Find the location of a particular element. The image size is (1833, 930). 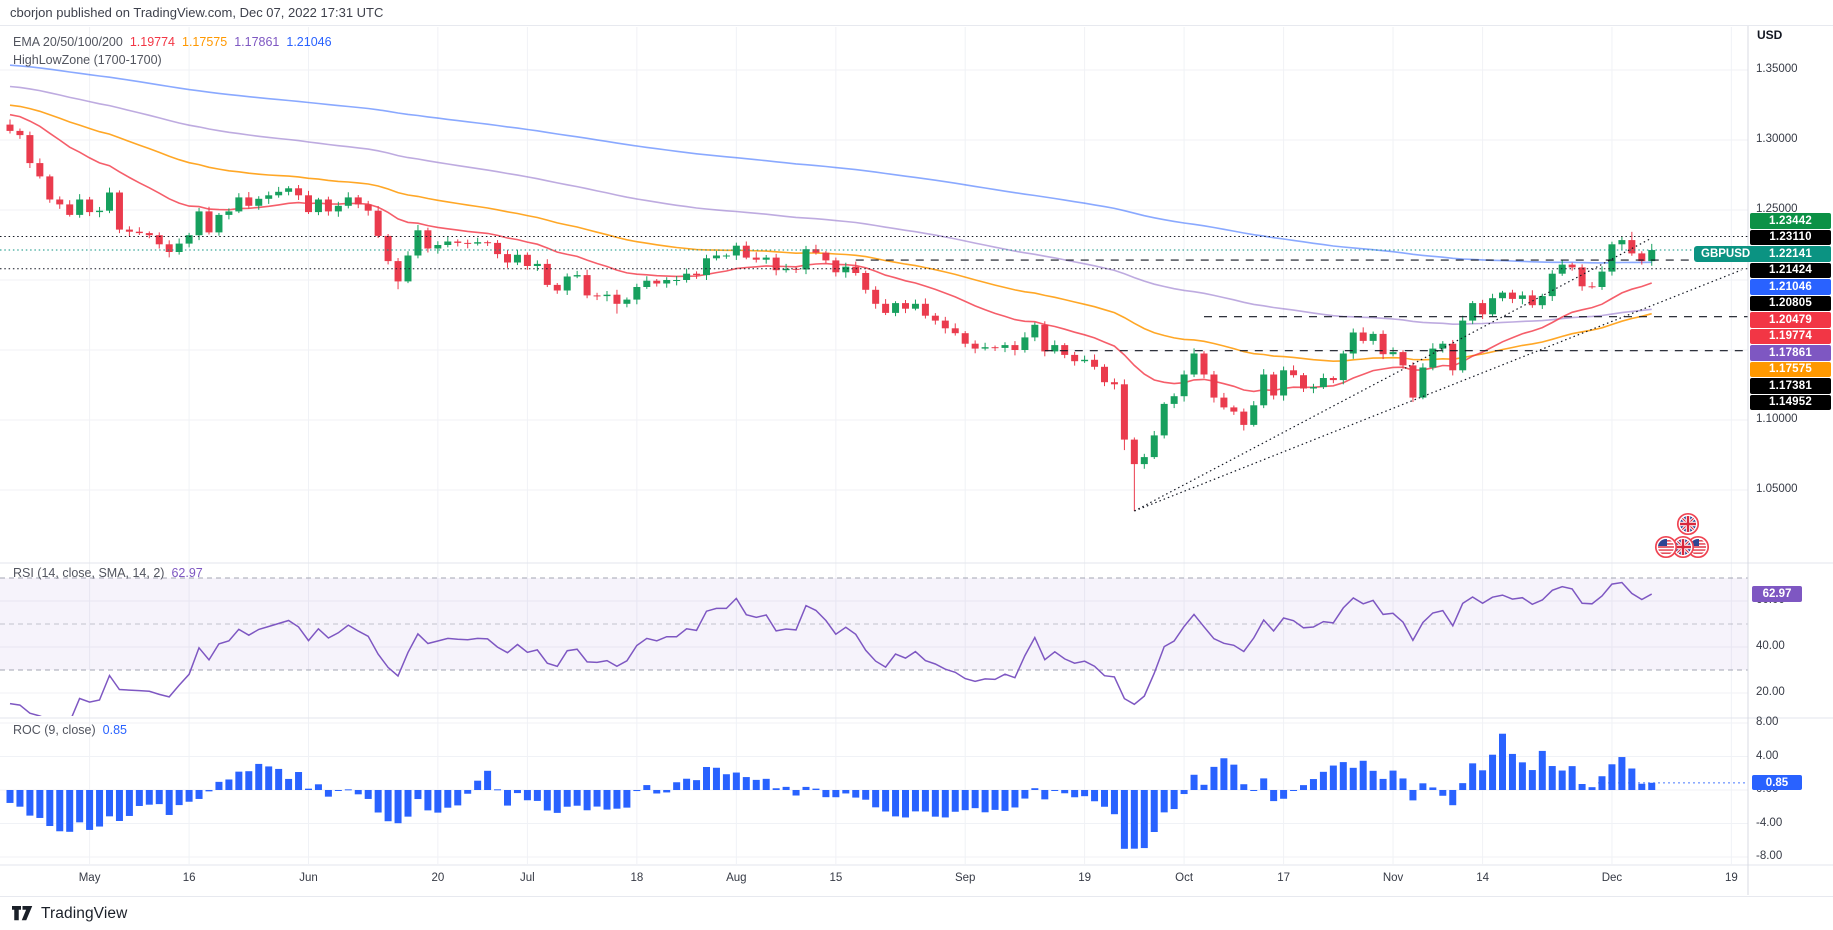

us-flag-icon is located at coordinates (1666, 547).